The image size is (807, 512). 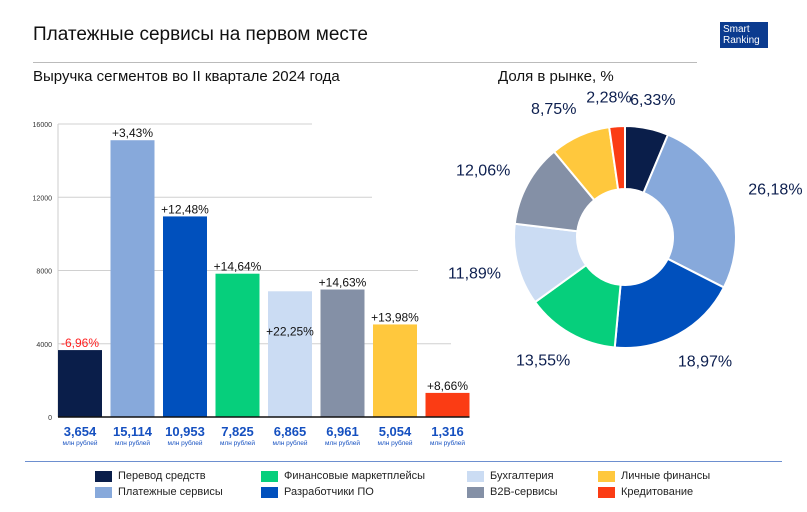 I want to click on legend-label: Платежные сервисы, so click(x=170, y=492).